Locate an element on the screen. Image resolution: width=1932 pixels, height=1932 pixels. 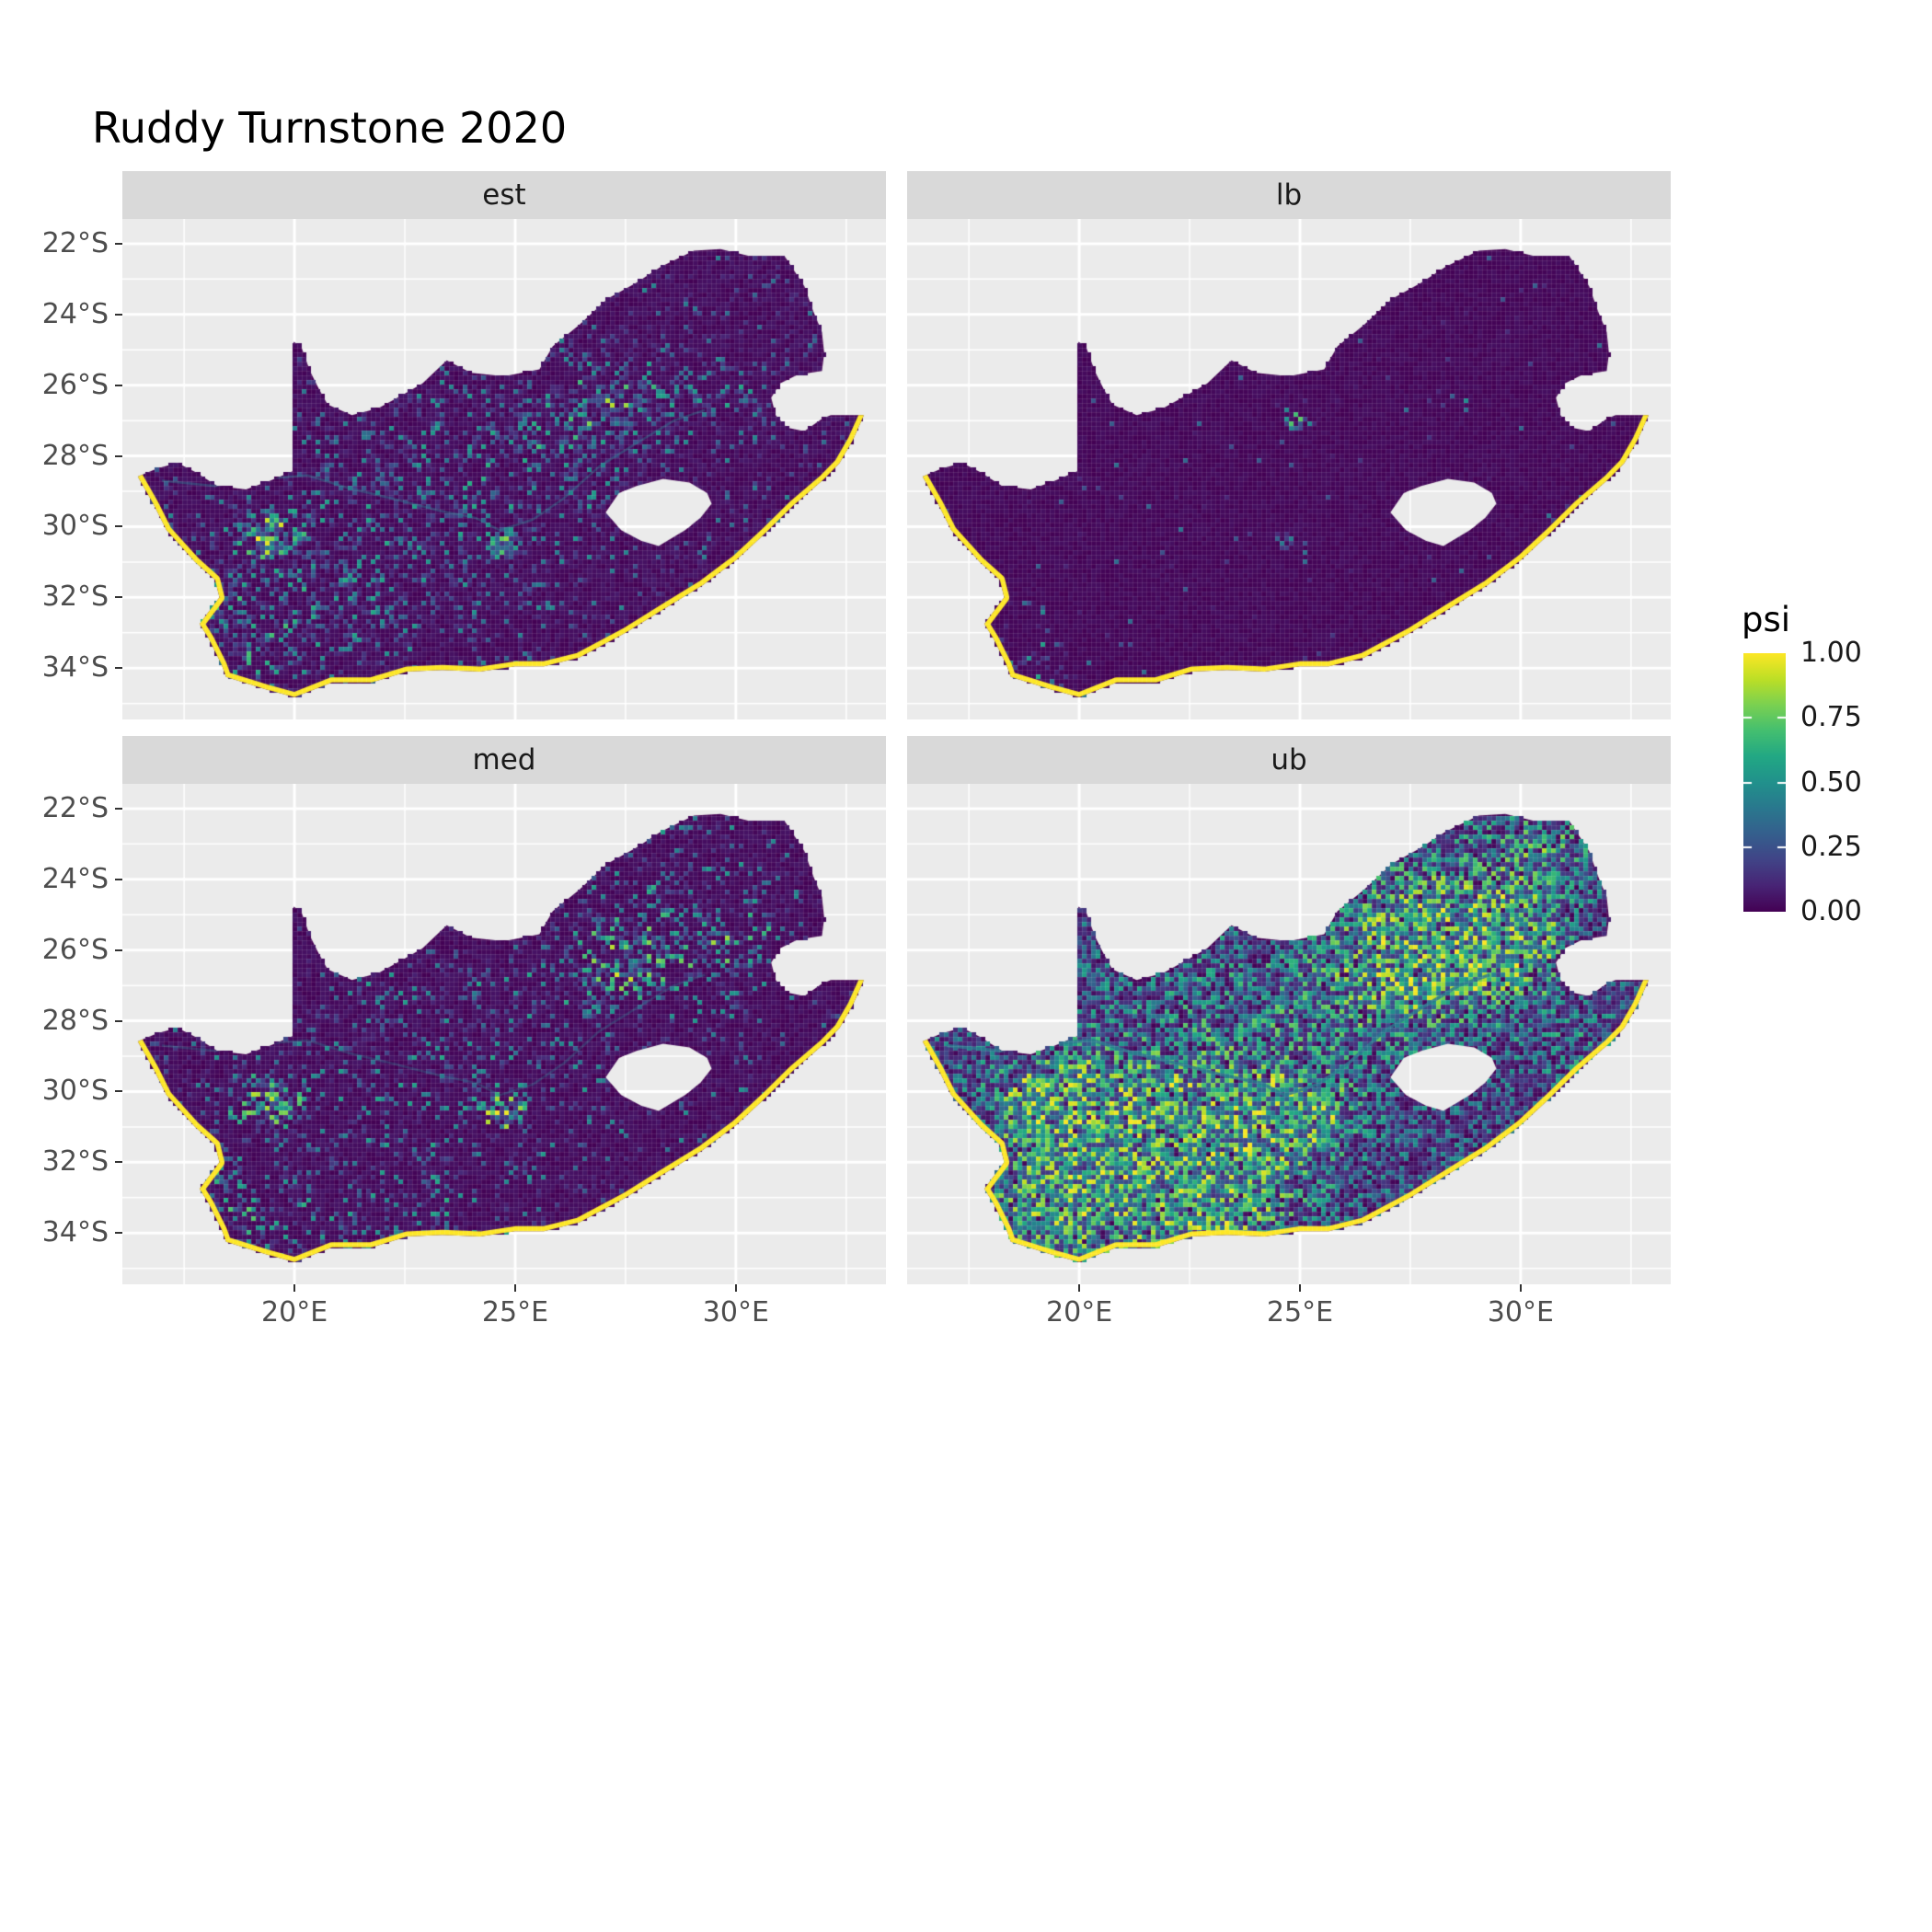
facet-strip-label-med: med is located at coordinates (504, 759).